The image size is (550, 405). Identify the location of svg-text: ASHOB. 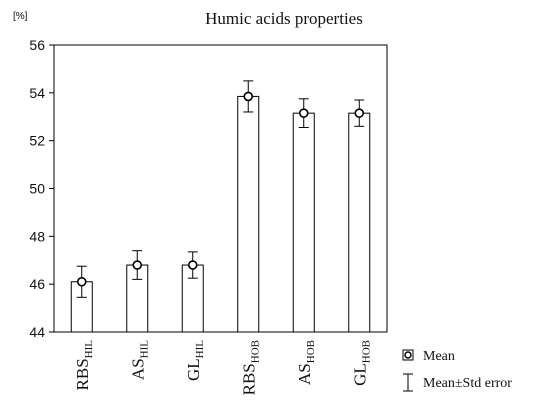
(306, 362).